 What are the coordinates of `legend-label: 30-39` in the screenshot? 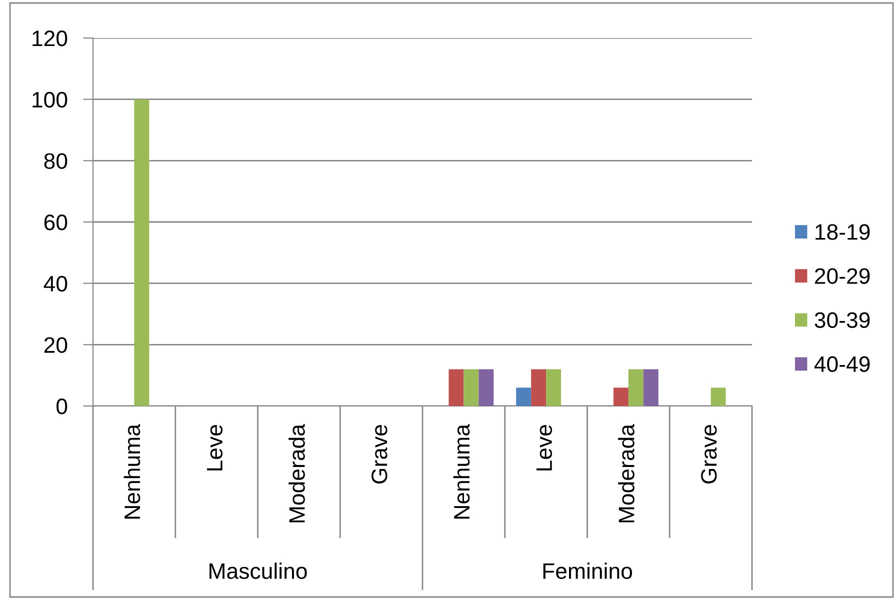 It's located at (842, 320).